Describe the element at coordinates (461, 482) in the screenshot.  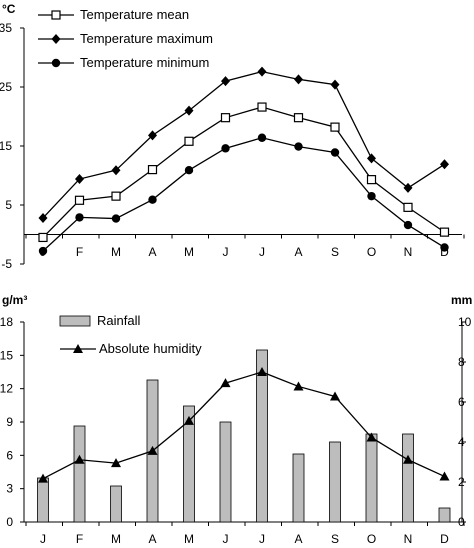
I see `right-y-tick-label: 2` at that location.